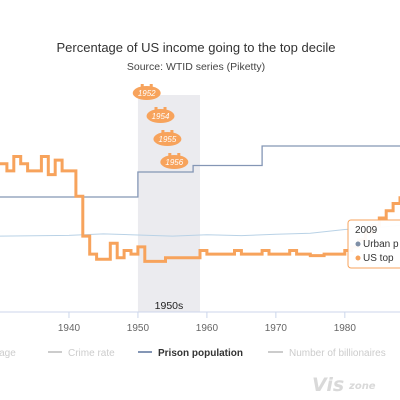  Describe the element at coordinates (200, 353) in the screenshot. I see `legend-label: Prison population` at that location.